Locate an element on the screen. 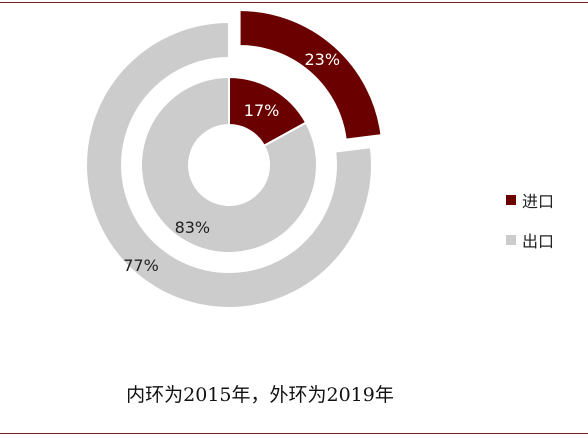  legend-item-import: 进口 is located at coordinates (530, 200).